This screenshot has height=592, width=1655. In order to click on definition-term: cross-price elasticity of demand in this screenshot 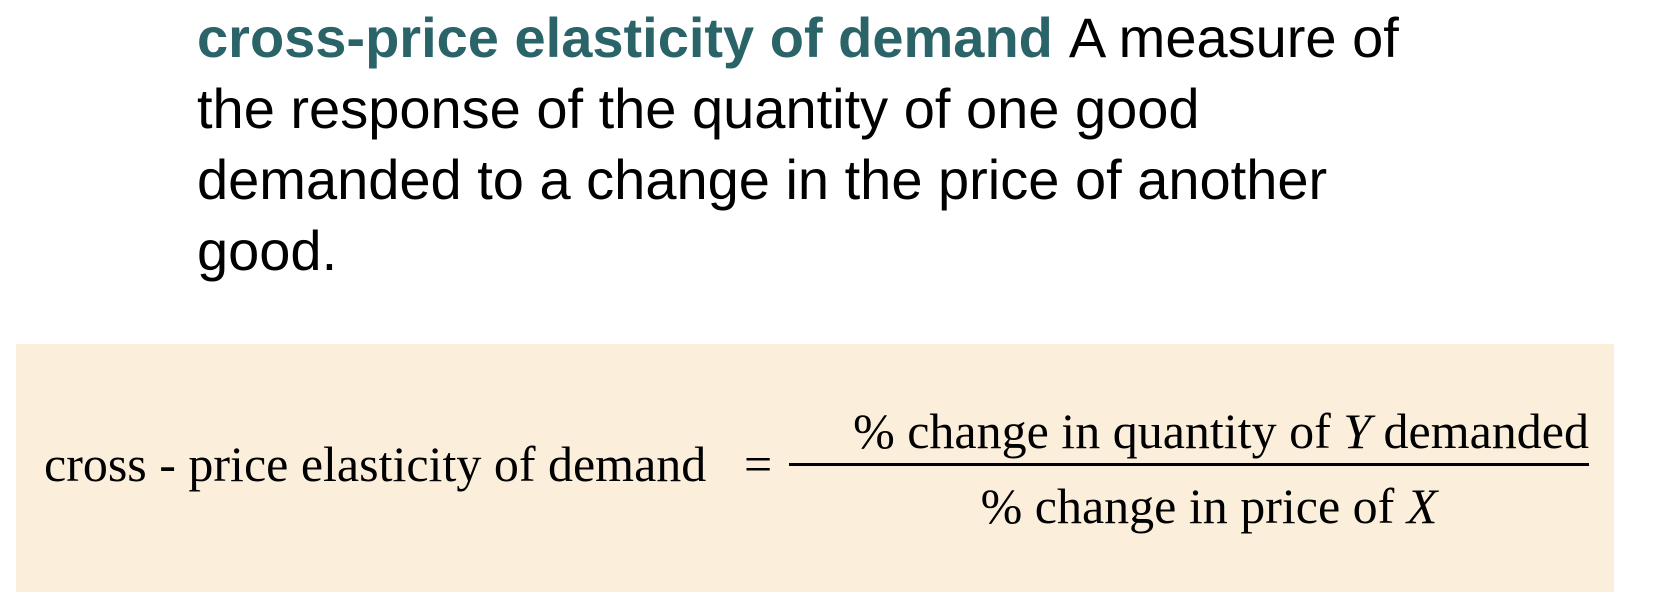, I will do `click(625, 37)`.